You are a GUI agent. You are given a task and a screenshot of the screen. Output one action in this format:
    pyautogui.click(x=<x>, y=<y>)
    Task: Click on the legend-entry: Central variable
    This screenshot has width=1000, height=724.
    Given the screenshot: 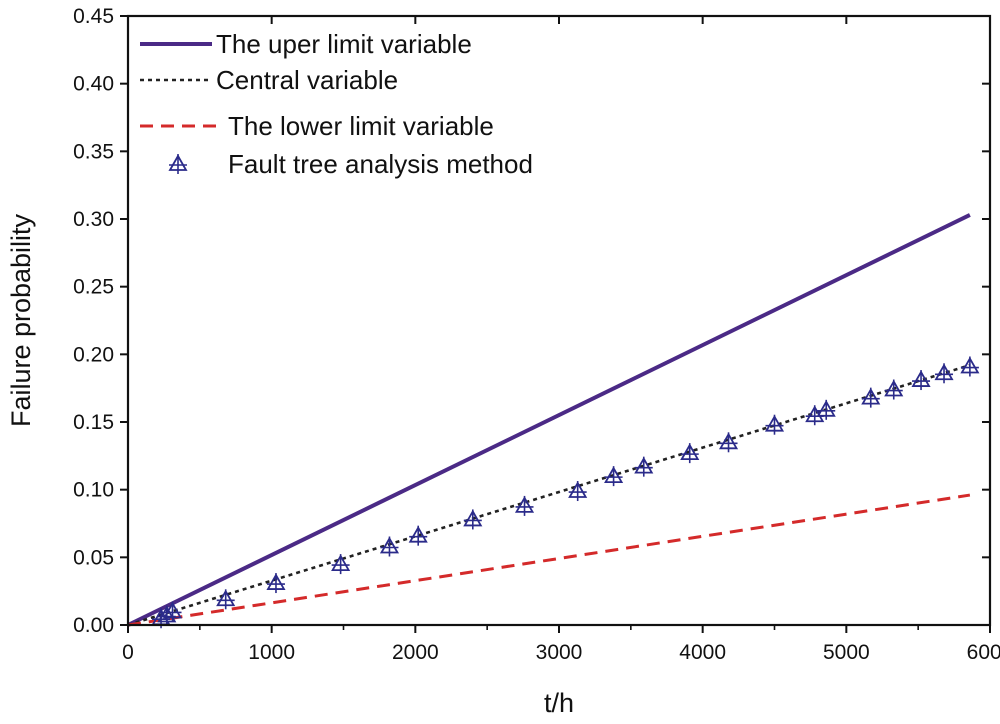 What is the action you would take?
    pyautogui.click(x=269, y=80)
    